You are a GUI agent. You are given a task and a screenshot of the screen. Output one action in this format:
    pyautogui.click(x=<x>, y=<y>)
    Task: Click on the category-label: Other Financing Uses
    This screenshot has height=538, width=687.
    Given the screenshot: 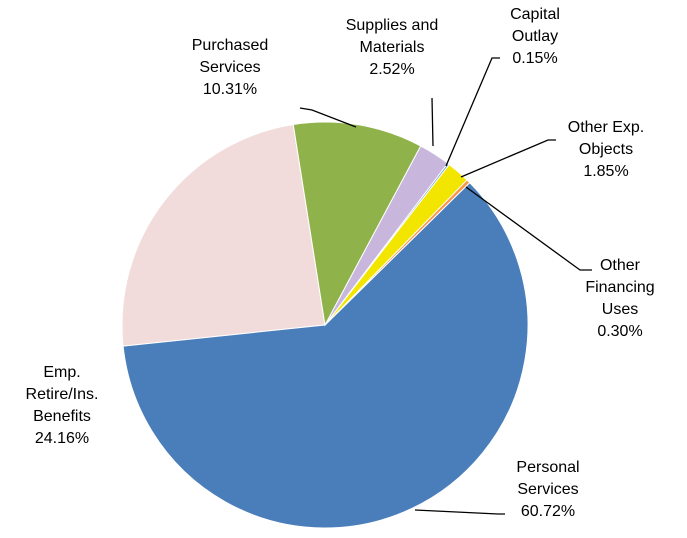 What is the action you would take?
    pyautogui.click(x=620, y=287)
    